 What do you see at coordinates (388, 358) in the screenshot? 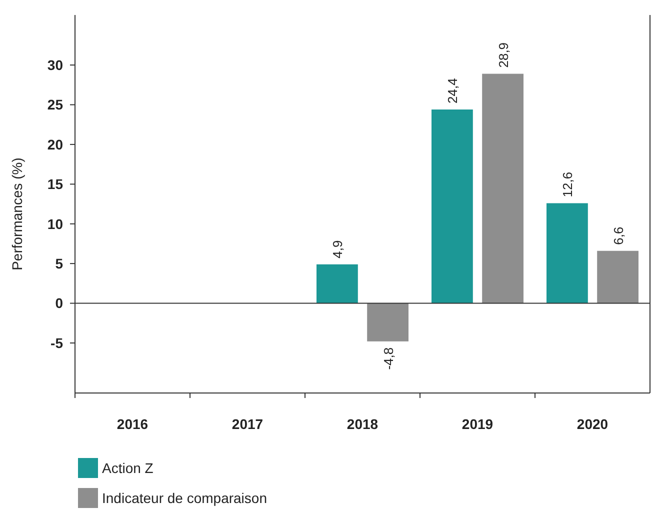
I see `data-label: -4,8` at bounding box center [388, 358].